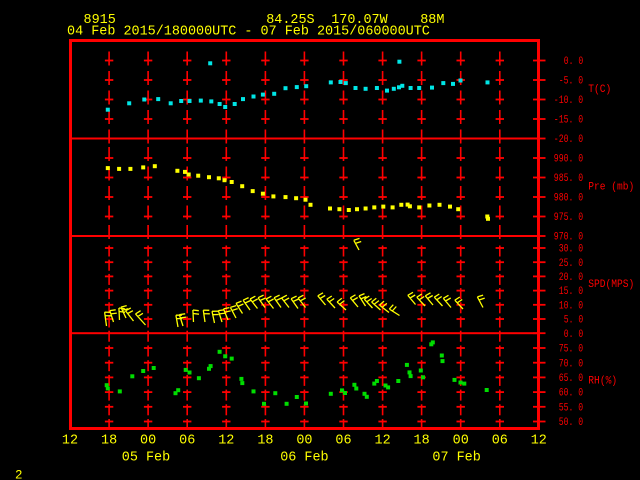 This screenshot has width=640, height=480. Describe the element at coordinates (432, 20) in the screenshot. I see `svg-text: 88M` at that location.